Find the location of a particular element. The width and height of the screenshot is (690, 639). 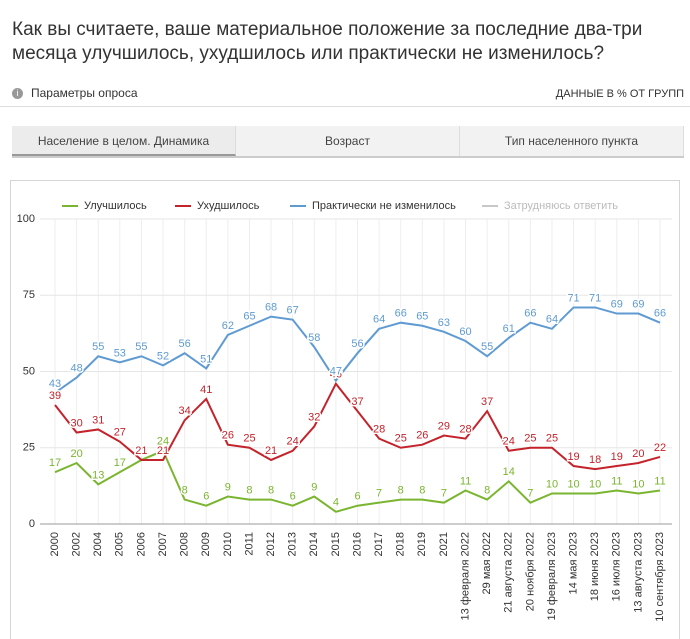

data-label: 30 is located at coordinates (76, 423).